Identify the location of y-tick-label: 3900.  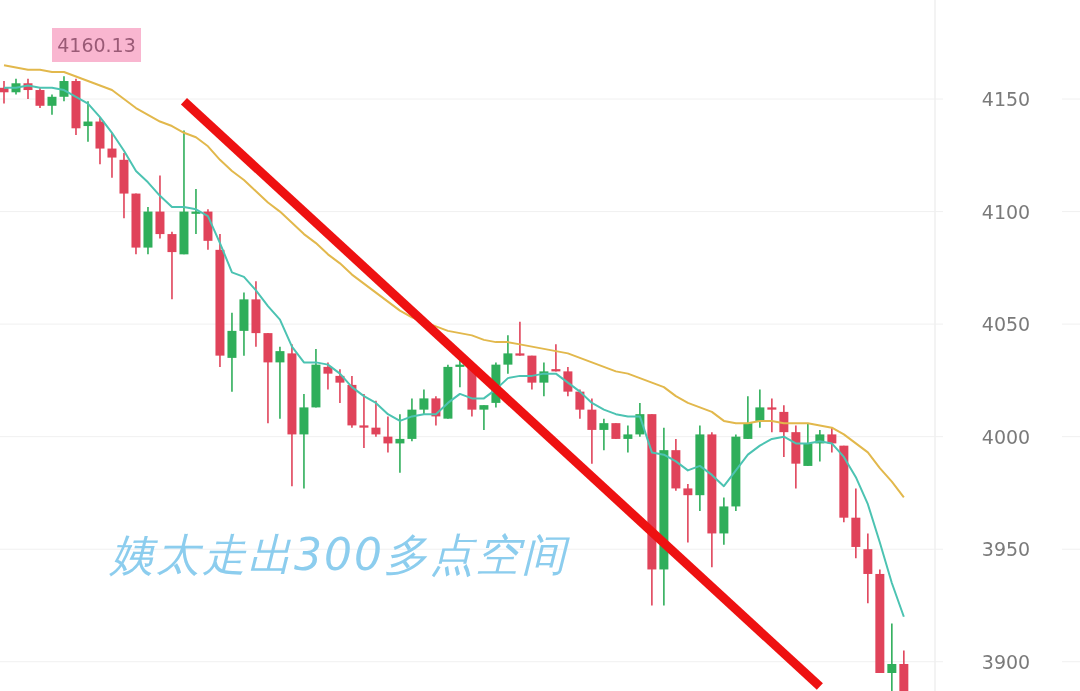
(1006, 661).